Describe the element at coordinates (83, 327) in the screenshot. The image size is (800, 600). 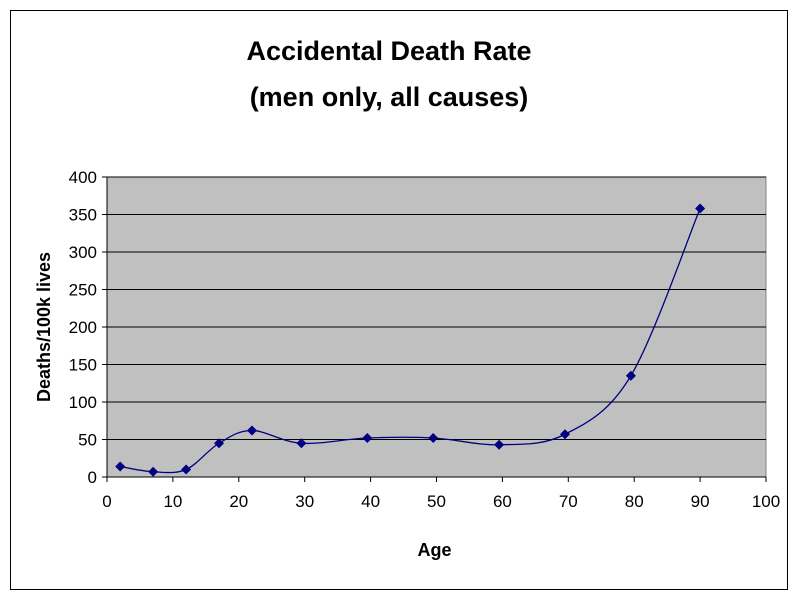
I see `y-tick-label: 200` at that location.